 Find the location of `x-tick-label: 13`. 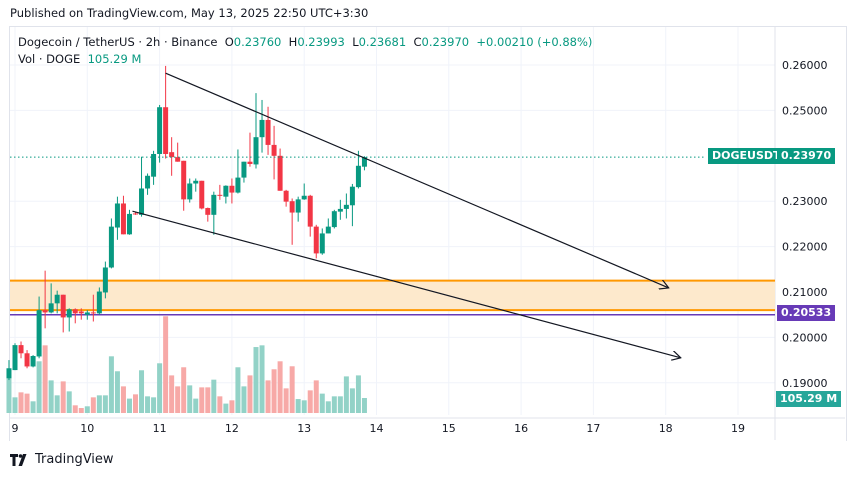

x-tick-label: 13 is located at coordinates (304, 428).